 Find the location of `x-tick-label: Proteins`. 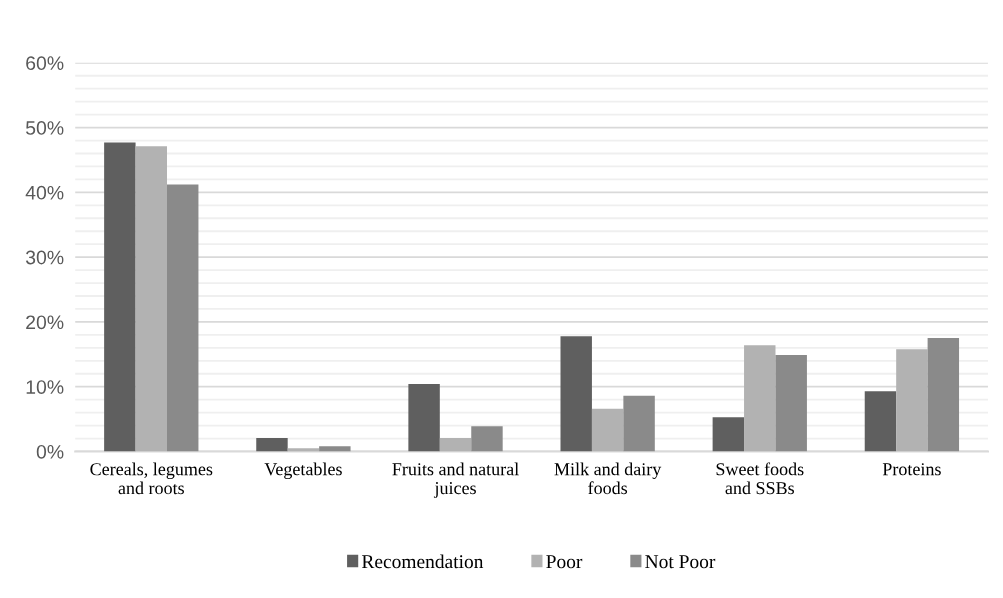

x-tick-label: Proteins is located at coordinates (911, 469).